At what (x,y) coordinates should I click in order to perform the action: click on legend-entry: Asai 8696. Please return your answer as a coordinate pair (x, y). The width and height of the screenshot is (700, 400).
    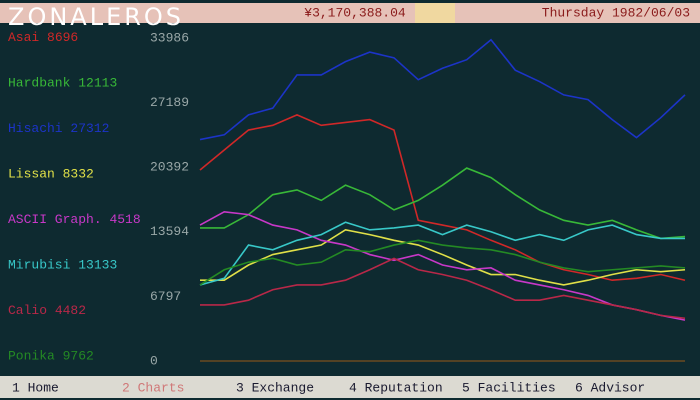
    Looking at the image, I should click on (43, 37).